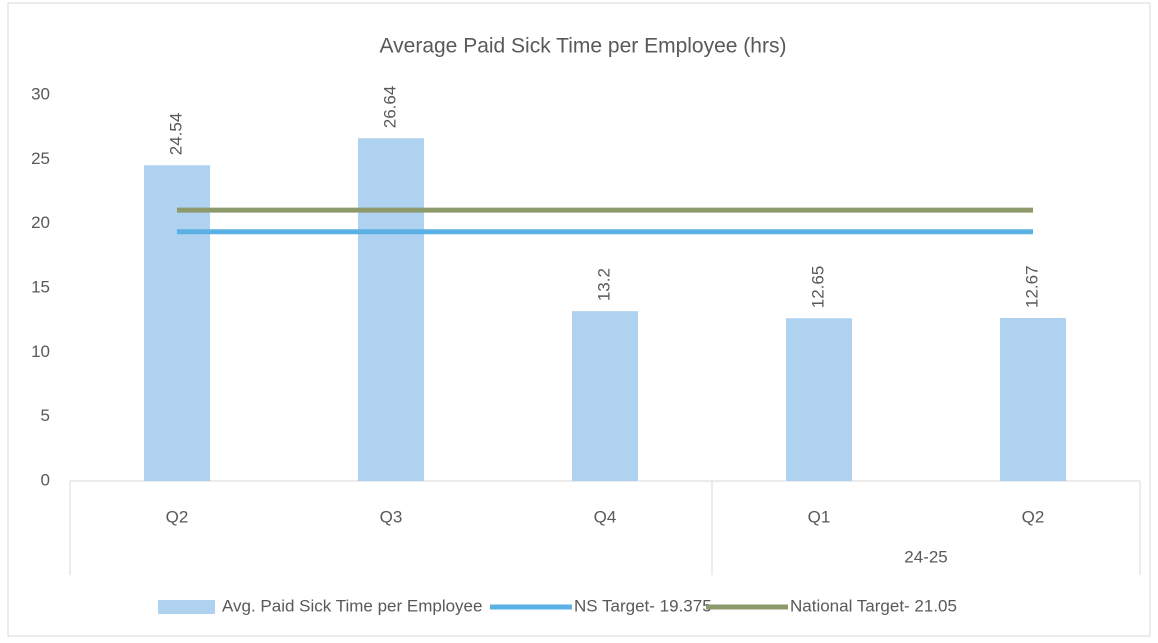  I want to click on legend-swatch, so click(186, 607).